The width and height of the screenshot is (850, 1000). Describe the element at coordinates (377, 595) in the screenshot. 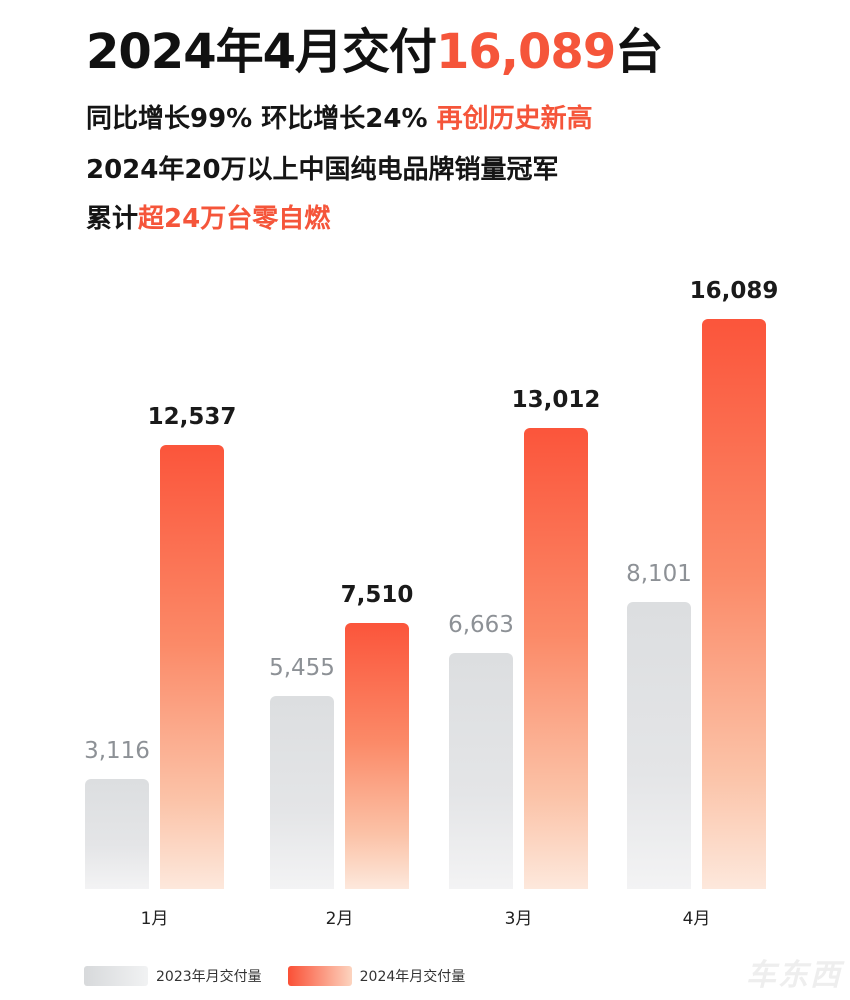

I see `value-label-2024-2: 7,510` at that location.